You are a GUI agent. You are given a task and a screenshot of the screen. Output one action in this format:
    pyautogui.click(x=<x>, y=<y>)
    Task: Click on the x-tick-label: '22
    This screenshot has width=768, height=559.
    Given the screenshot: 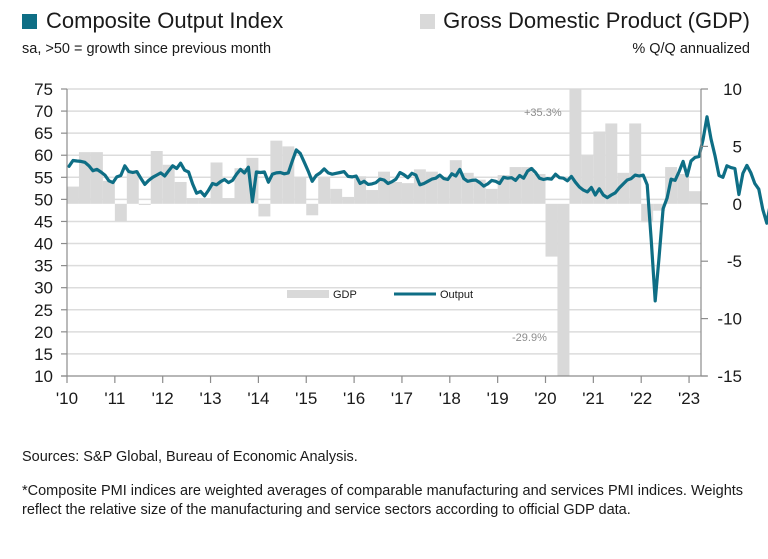 What is the action you would take?
    pyautogui.click(x=641, y=398)
    